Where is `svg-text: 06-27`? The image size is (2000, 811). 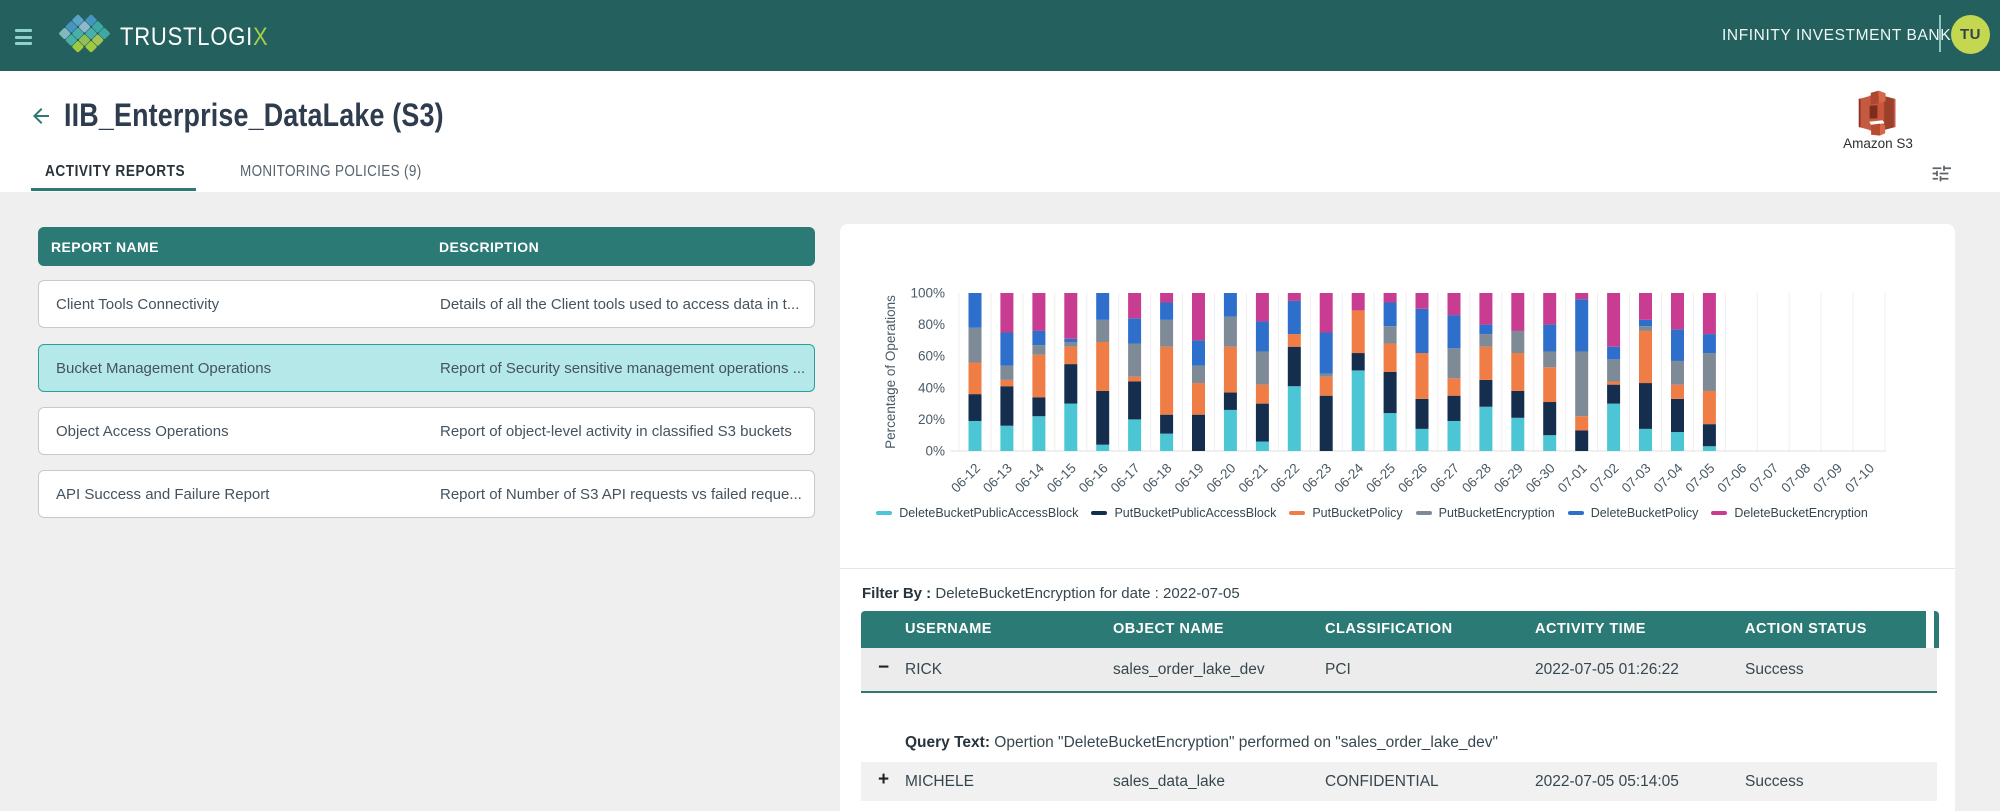
svg-text: 06-27 is located at coordinates (1444, 478).